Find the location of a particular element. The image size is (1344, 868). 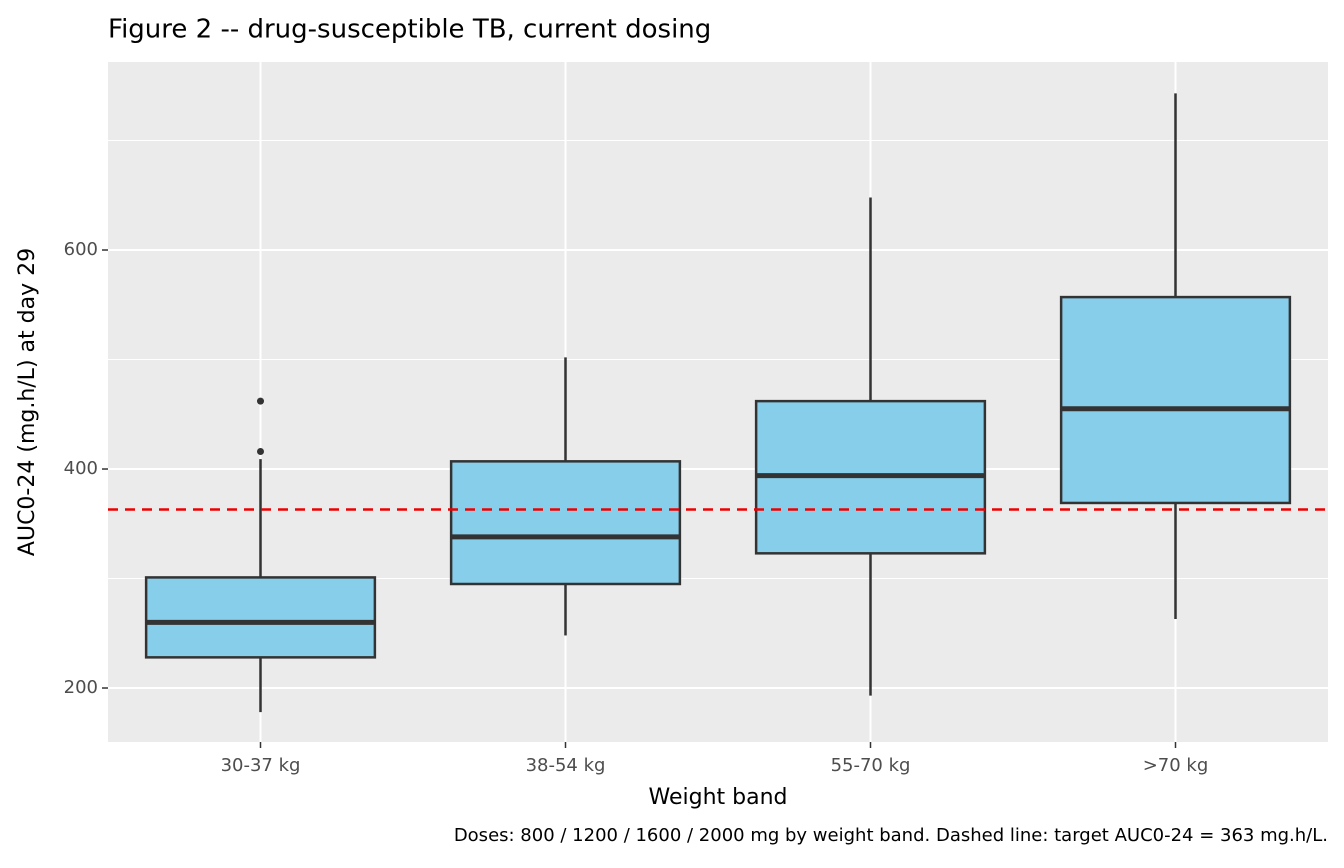

x-tick-label: 55-70 kg is located at coordinates (871, 765).